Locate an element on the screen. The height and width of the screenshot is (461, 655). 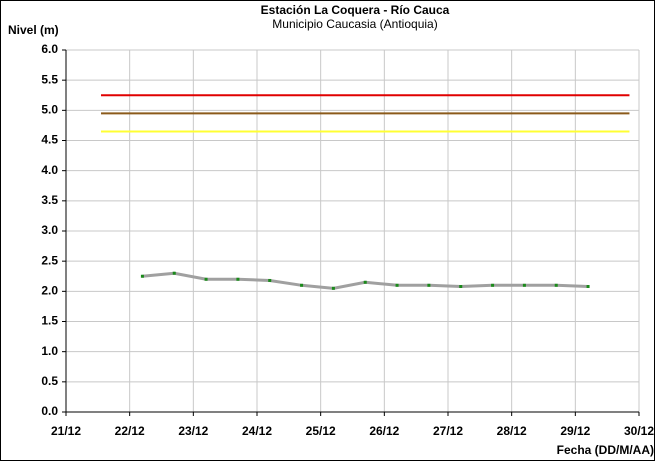
x-tick-label: 24/12 is located at coordinates (257, 431).